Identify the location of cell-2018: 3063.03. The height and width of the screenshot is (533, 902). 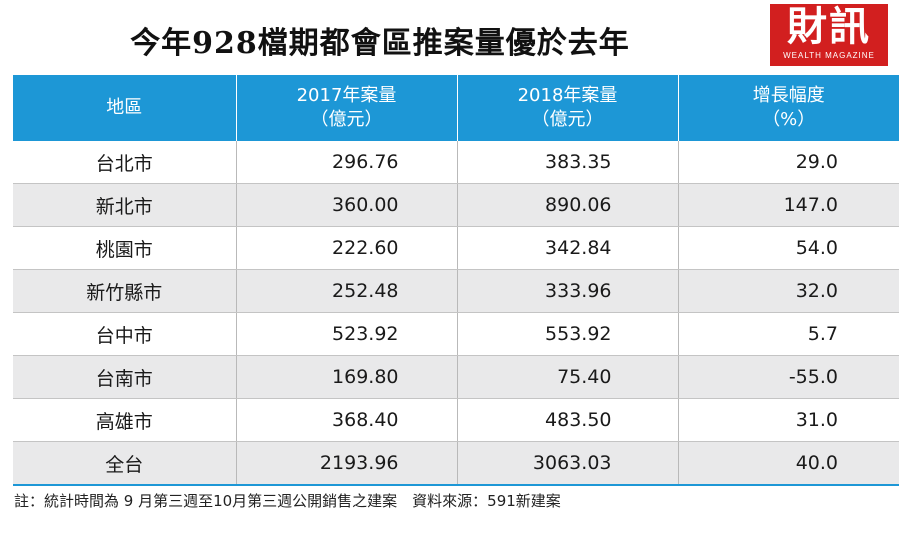
(567, 463).